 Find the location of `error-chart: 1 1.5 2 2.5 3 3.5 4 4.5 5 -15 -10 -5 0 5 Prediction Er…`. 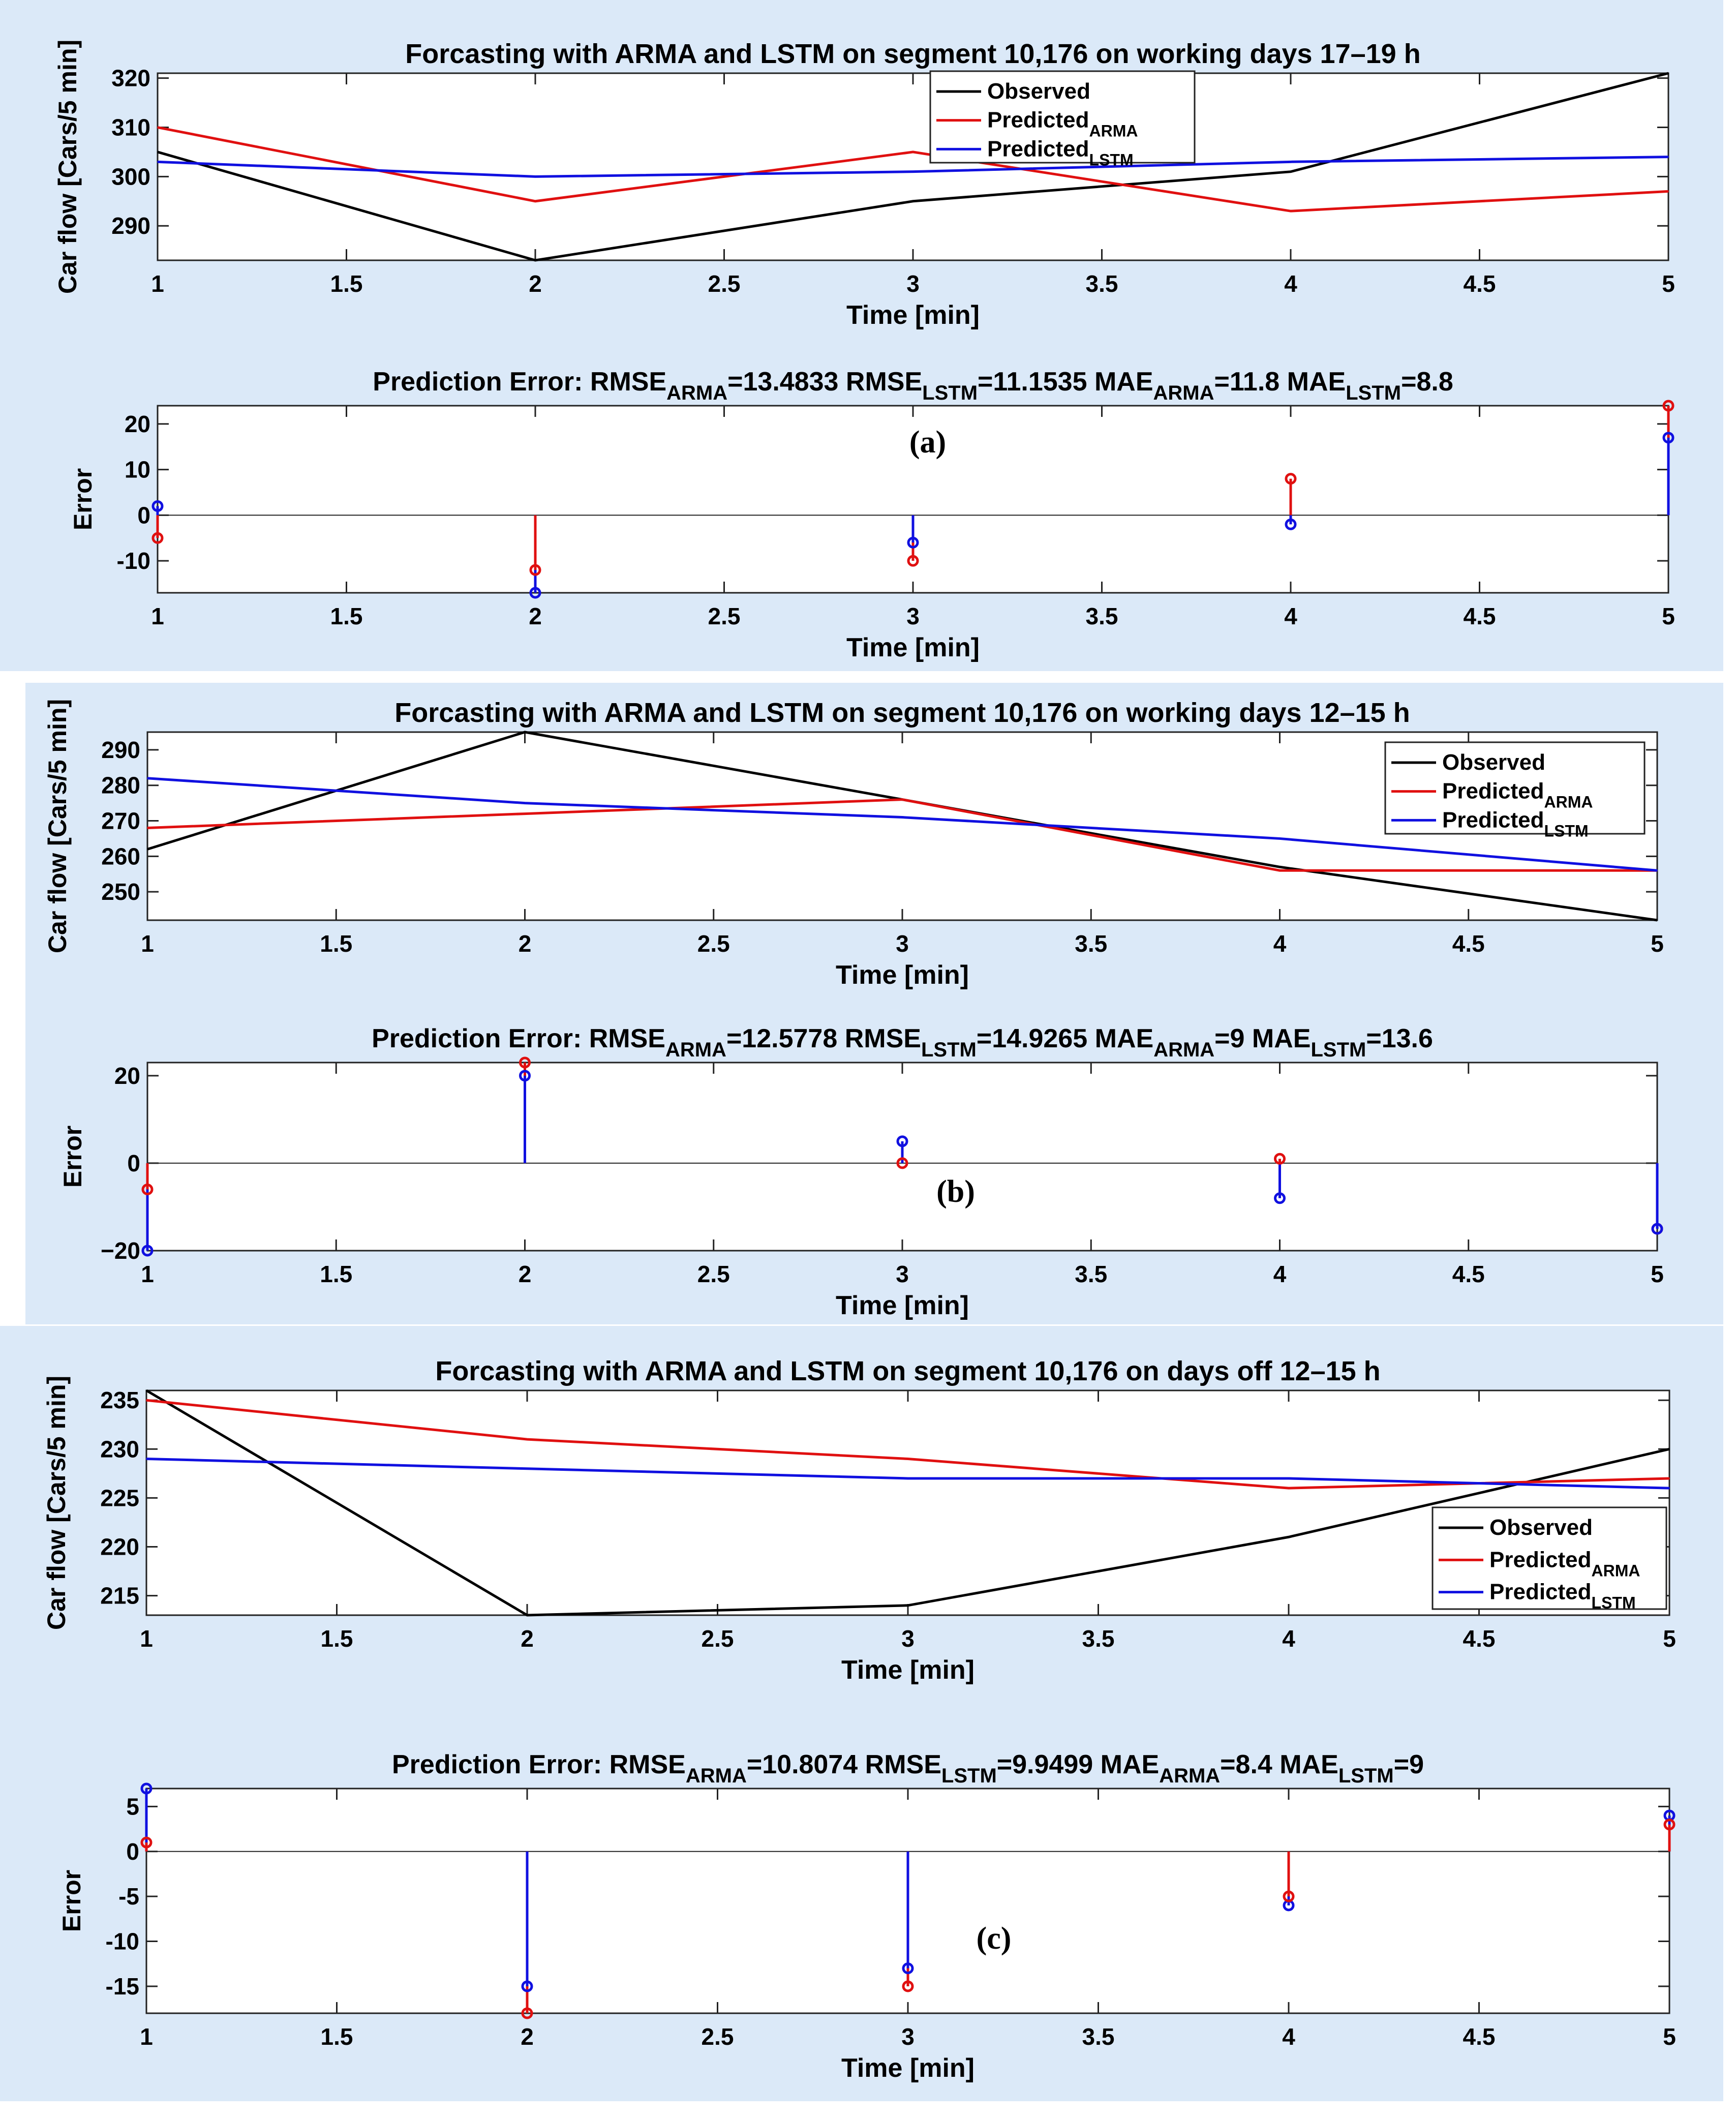

error-chart: 1 1.5 2 2.5 3 3.5 4 4.5 5 -15 -10 -5 0 5 Prediction Er… is located at coordinates (866, 1916).